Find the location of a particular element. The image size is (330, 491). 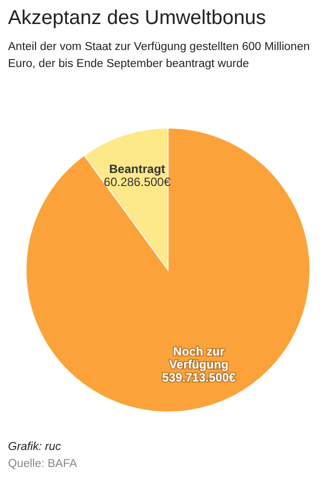

slice-label: Beantragt is located at coordinates (137, 169).